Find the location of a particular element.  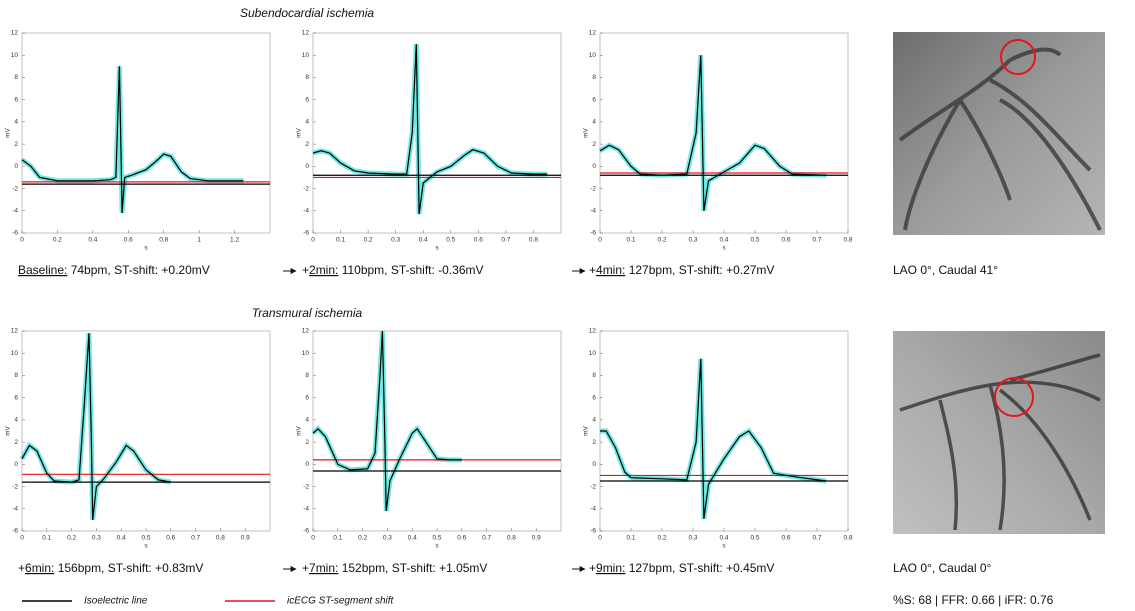

angio-view: LAO 0°, Caudal 41° is located at coordinates (945, 270).